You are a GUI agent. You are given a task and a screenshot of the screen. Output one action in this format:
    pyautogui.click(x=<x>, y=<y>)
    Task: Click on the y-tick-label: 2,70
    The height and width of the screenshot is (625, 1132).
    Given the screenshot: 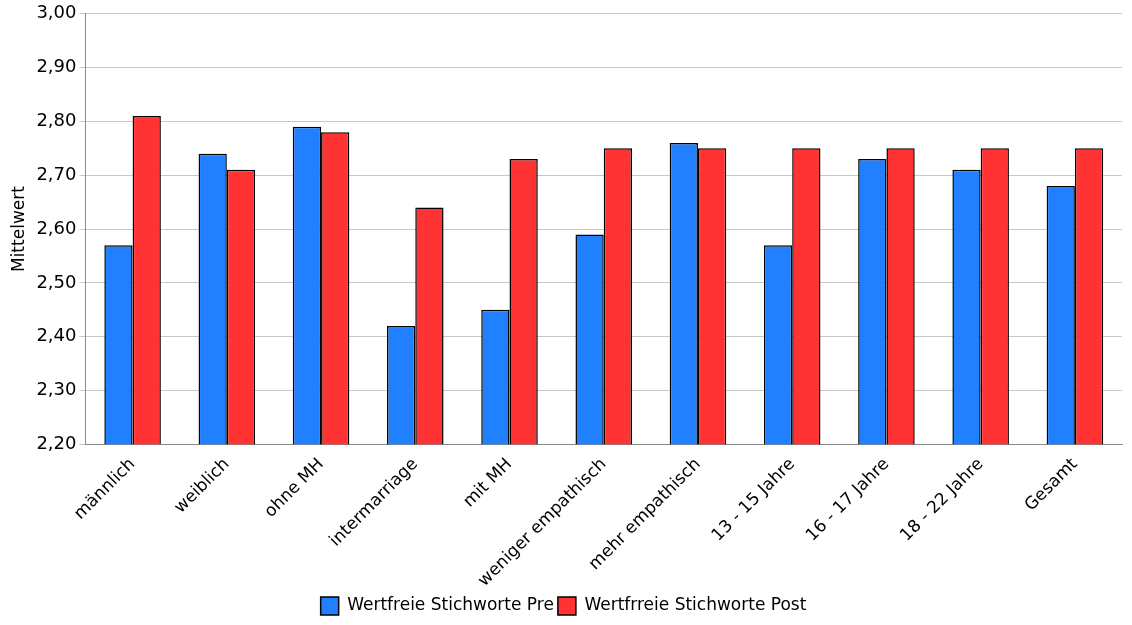 What is the action you would take?
    pyautogui.click(x=56, y=173)
    